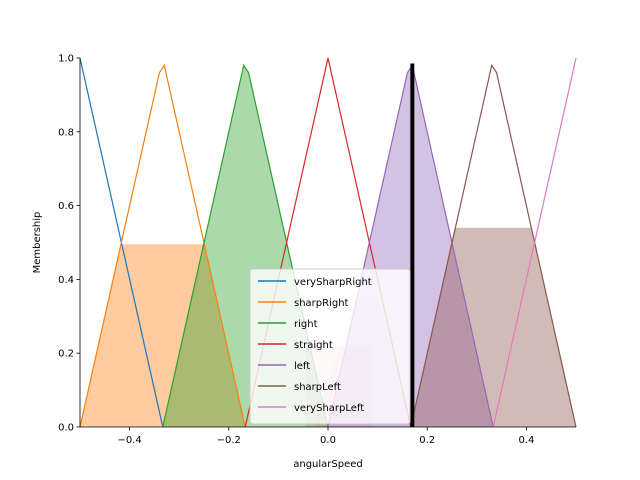  What do you see at coordinates (66, 132) in the screenshot?
I see `y-tick-label: 0.8` at bounding box center [66, 132].